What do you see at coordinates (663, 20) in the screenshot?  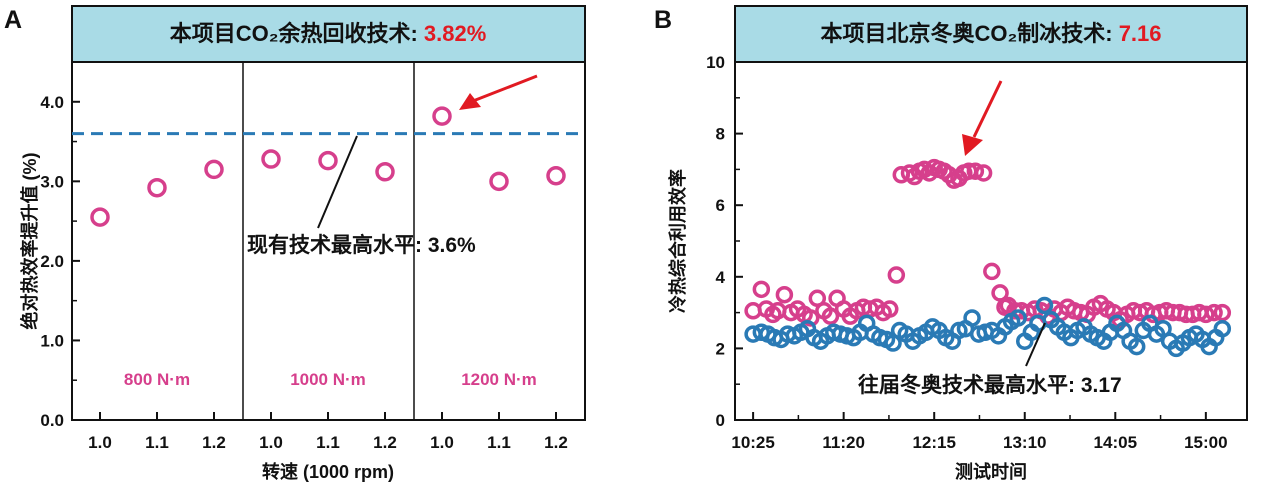 I see `panel-b-letter: B` at bounding box center [663, 20].